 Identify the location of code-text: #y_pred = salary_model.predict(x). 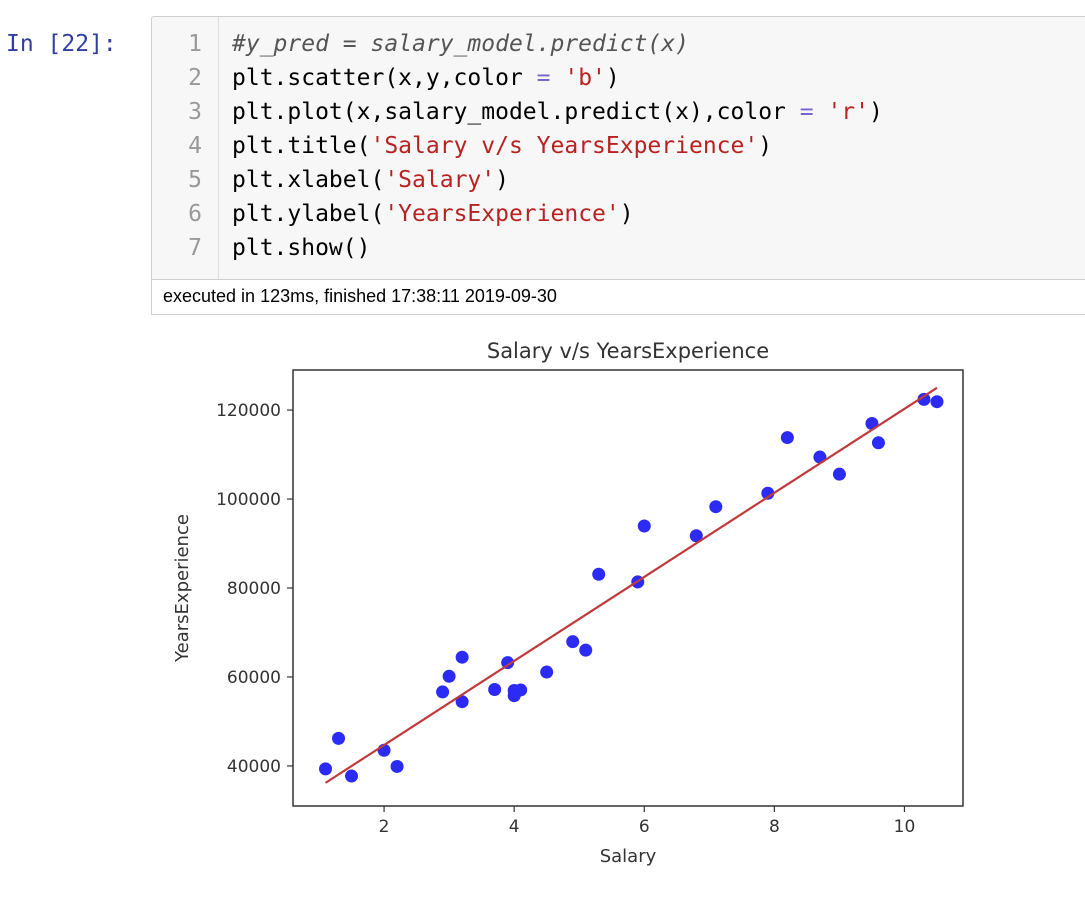
(460, 44).